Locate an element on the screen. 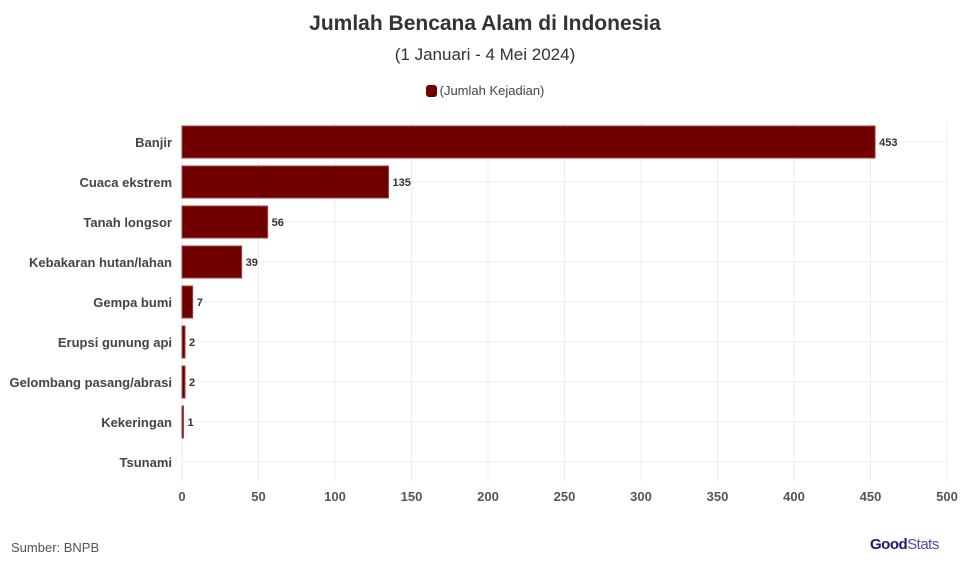  x-tick-label: 100 is located at coordinates (335, 496).